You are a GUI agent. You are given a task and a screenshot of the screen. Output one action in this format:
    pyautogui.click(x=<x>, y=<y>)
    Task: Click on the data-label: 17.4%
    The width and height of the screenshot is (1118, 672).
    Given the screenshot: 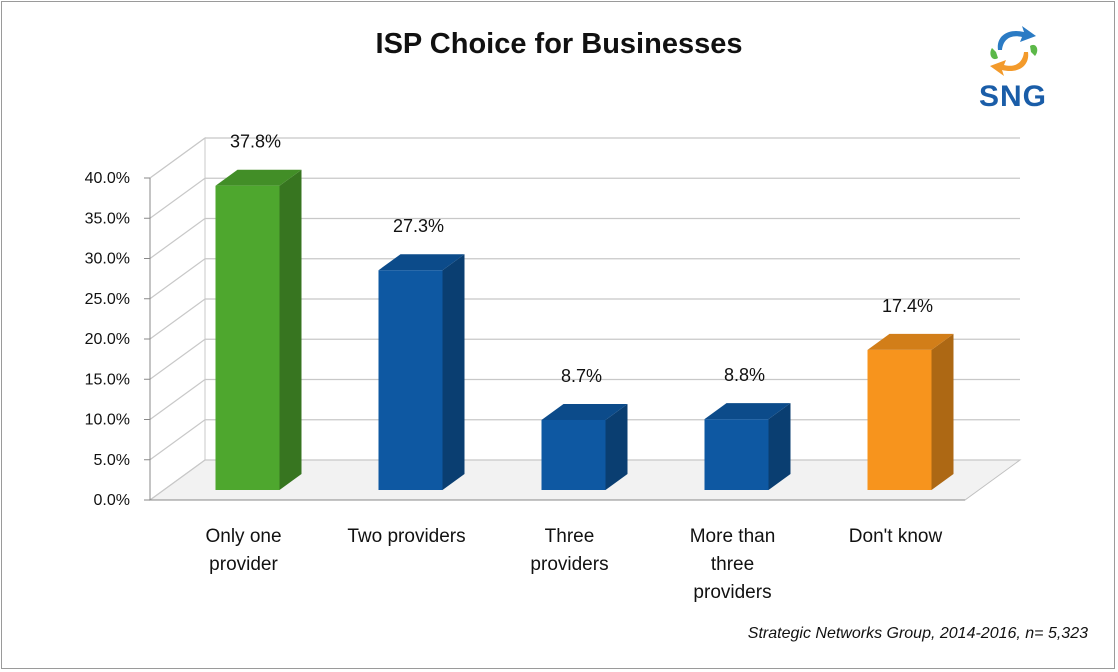 What is the action you would take?
    pyautogui.click(x=907, y=306)
    